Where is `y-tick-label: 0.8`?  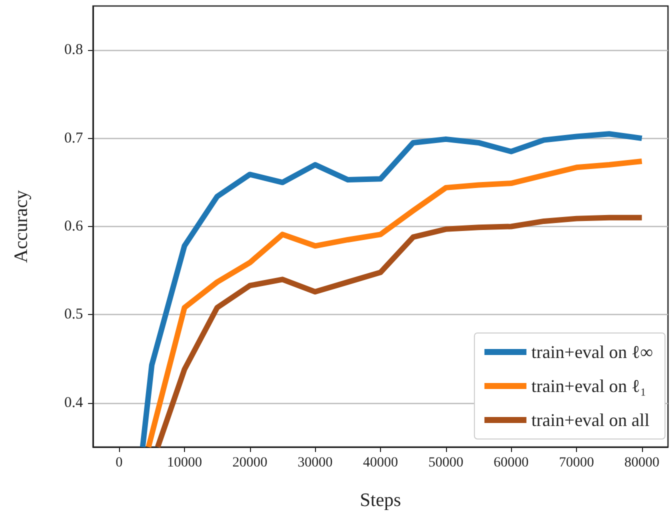
y-tick-label: 0.8 is located at coordinates (73, 50).